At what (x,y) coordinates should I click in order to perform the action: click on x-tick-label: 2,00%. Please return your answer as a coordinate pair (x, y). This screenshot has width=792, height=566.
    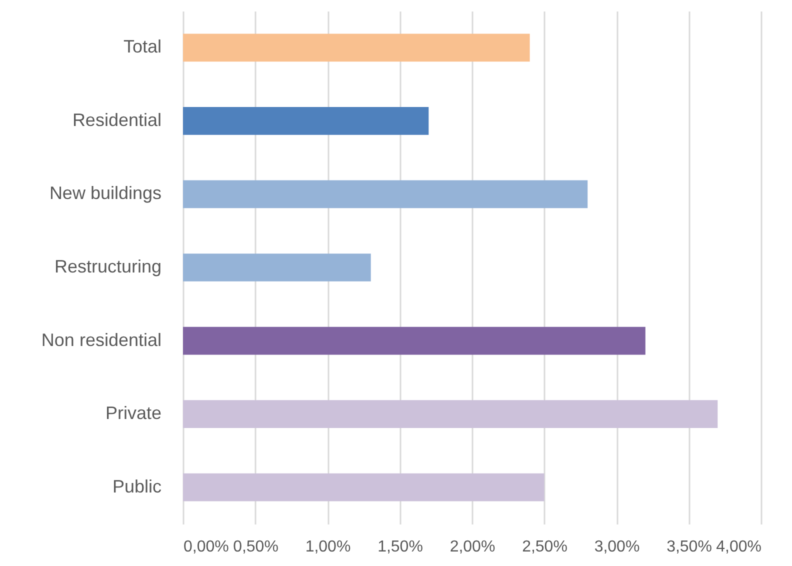
    Looking at the image, I should click on (473, 547).